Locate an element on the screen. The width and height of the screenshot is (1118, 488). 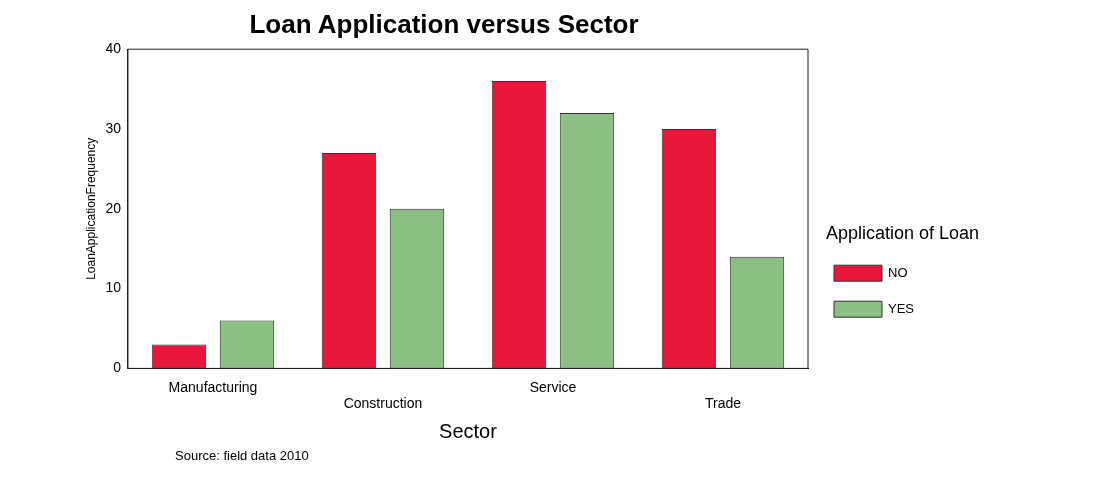
y-tick-label: 30 is located at coordinates (113, 127).